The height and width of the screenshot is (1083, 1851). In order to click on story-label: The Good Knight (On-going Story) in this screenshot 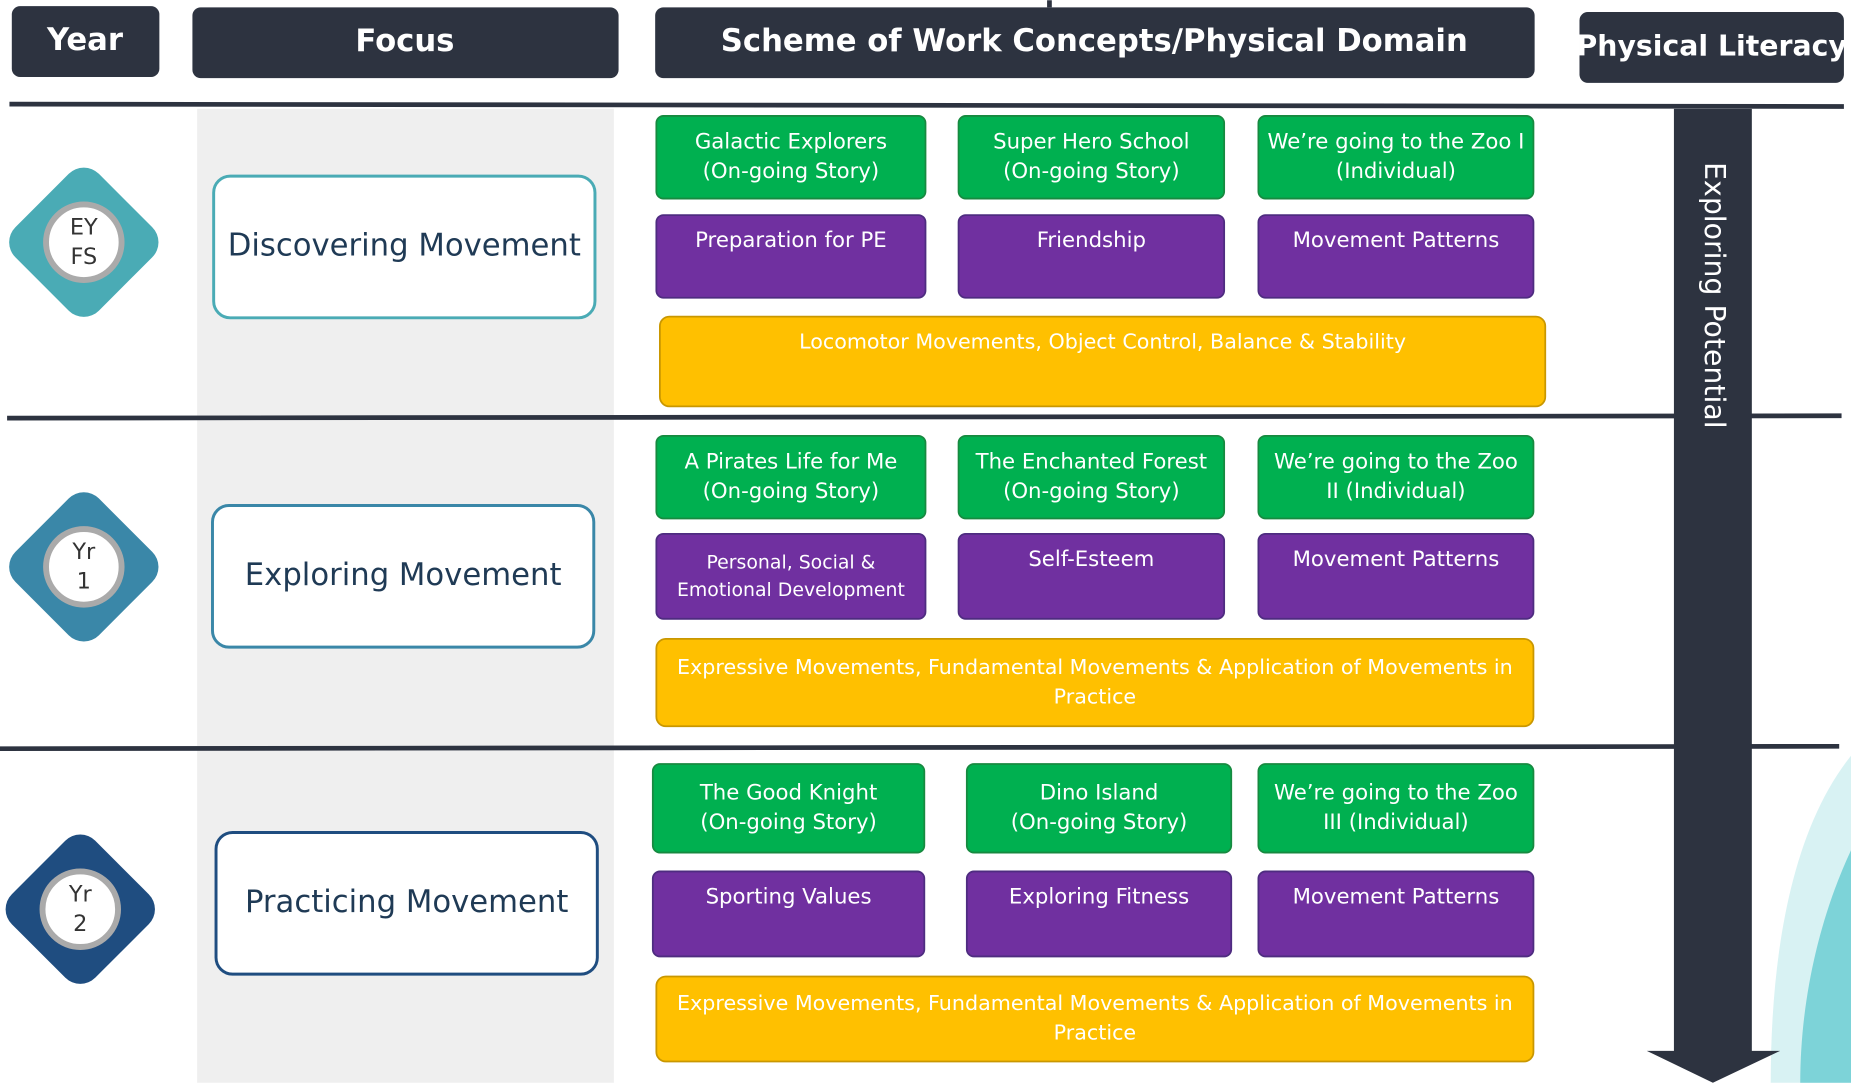, I will do `click(788, 808)`.